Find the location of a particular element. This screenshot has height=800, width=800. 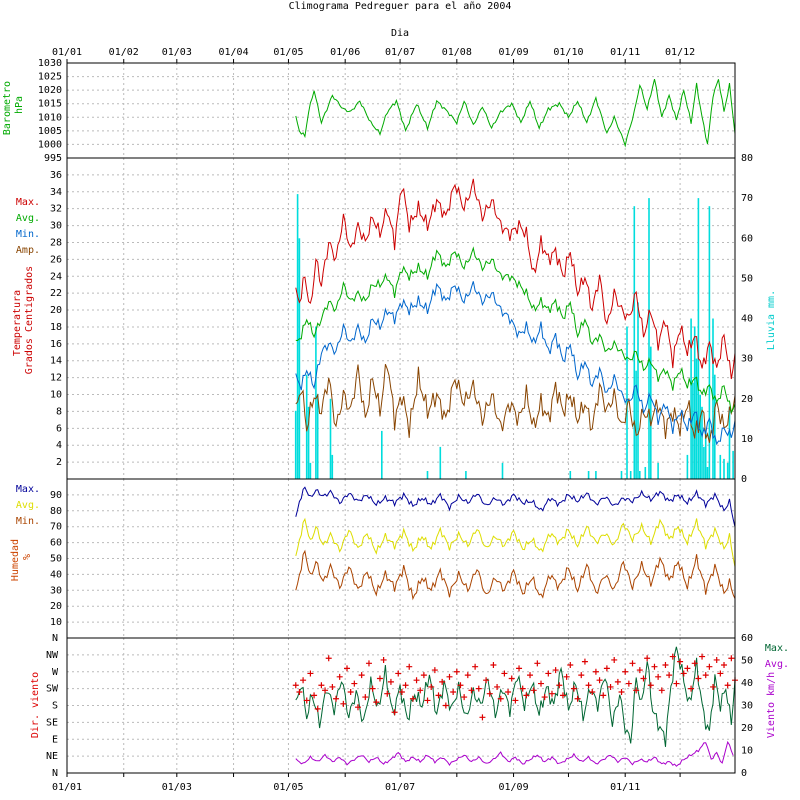

temperature-tick-label-34: 34 is located at coordinates (56, 192).